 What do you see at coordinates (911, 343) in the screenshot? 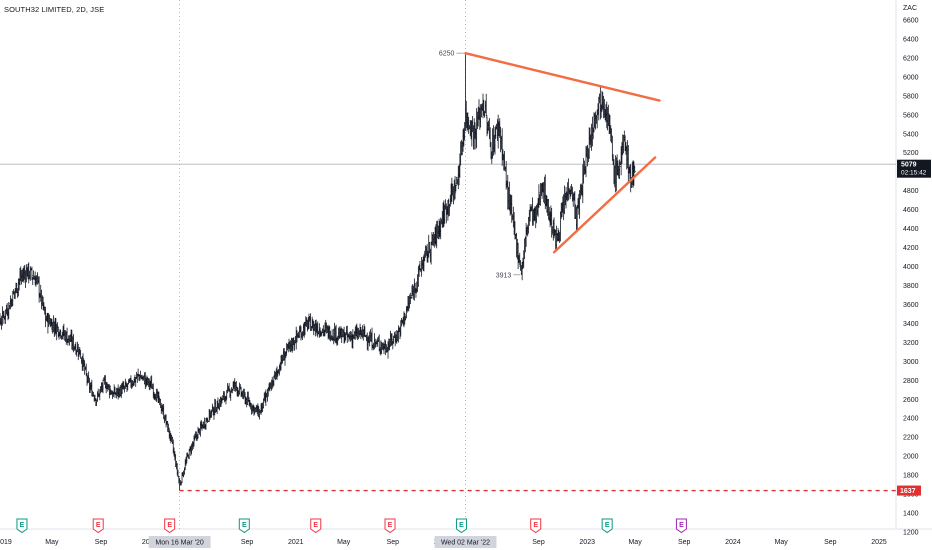
I see `y-tick-label: 3200` at bounding box center [911, 343].